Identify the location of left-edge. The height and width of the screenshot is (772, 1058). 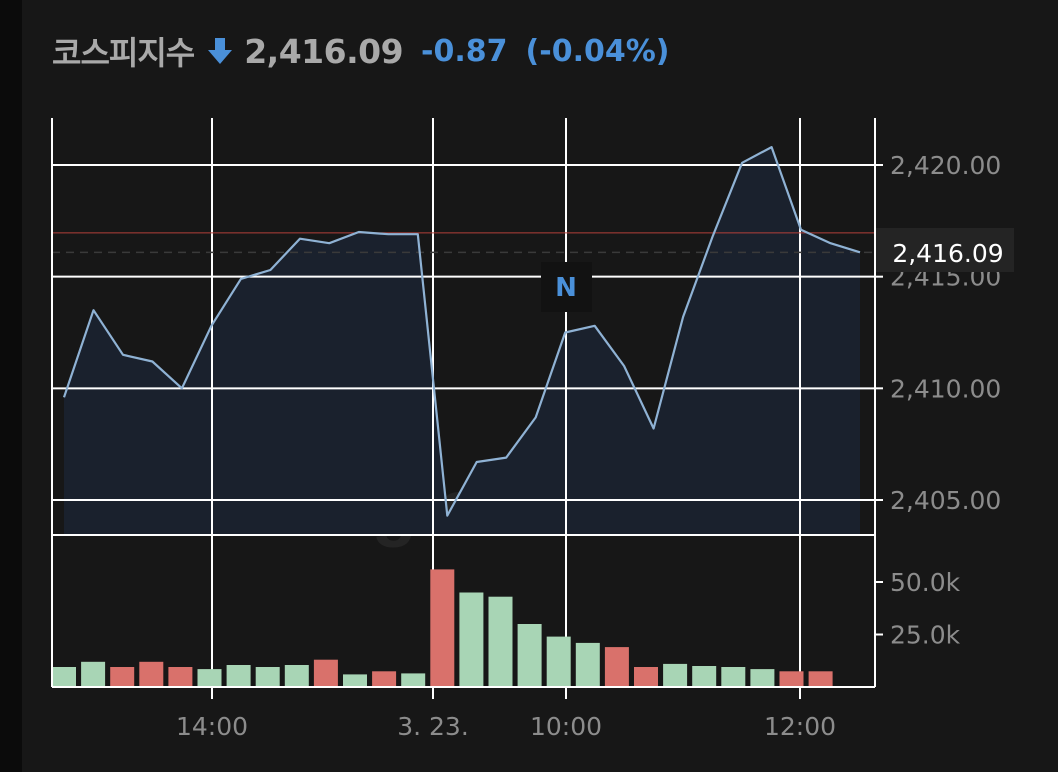
(11, 386).